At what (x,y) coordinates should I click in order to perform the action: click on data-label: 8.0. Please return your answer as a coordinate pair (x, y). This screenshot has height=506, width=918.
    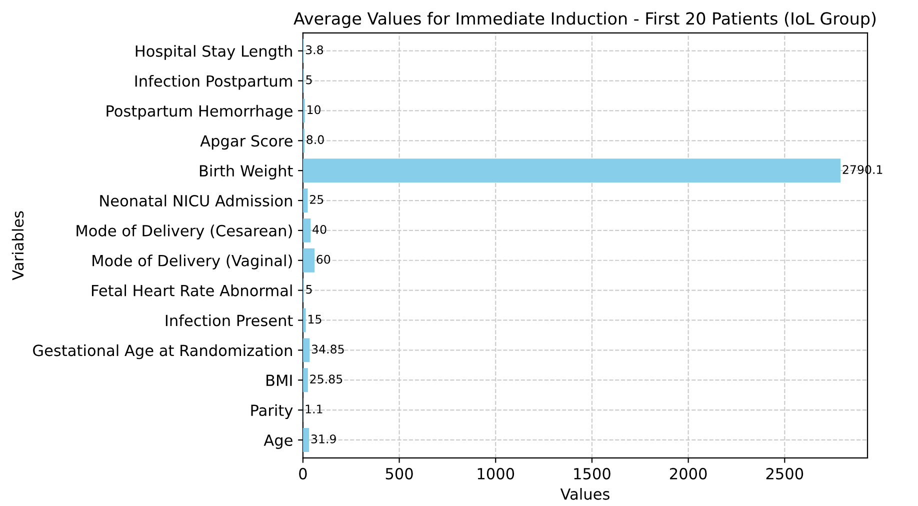
    Looking at the image, I should click on (315, 139).